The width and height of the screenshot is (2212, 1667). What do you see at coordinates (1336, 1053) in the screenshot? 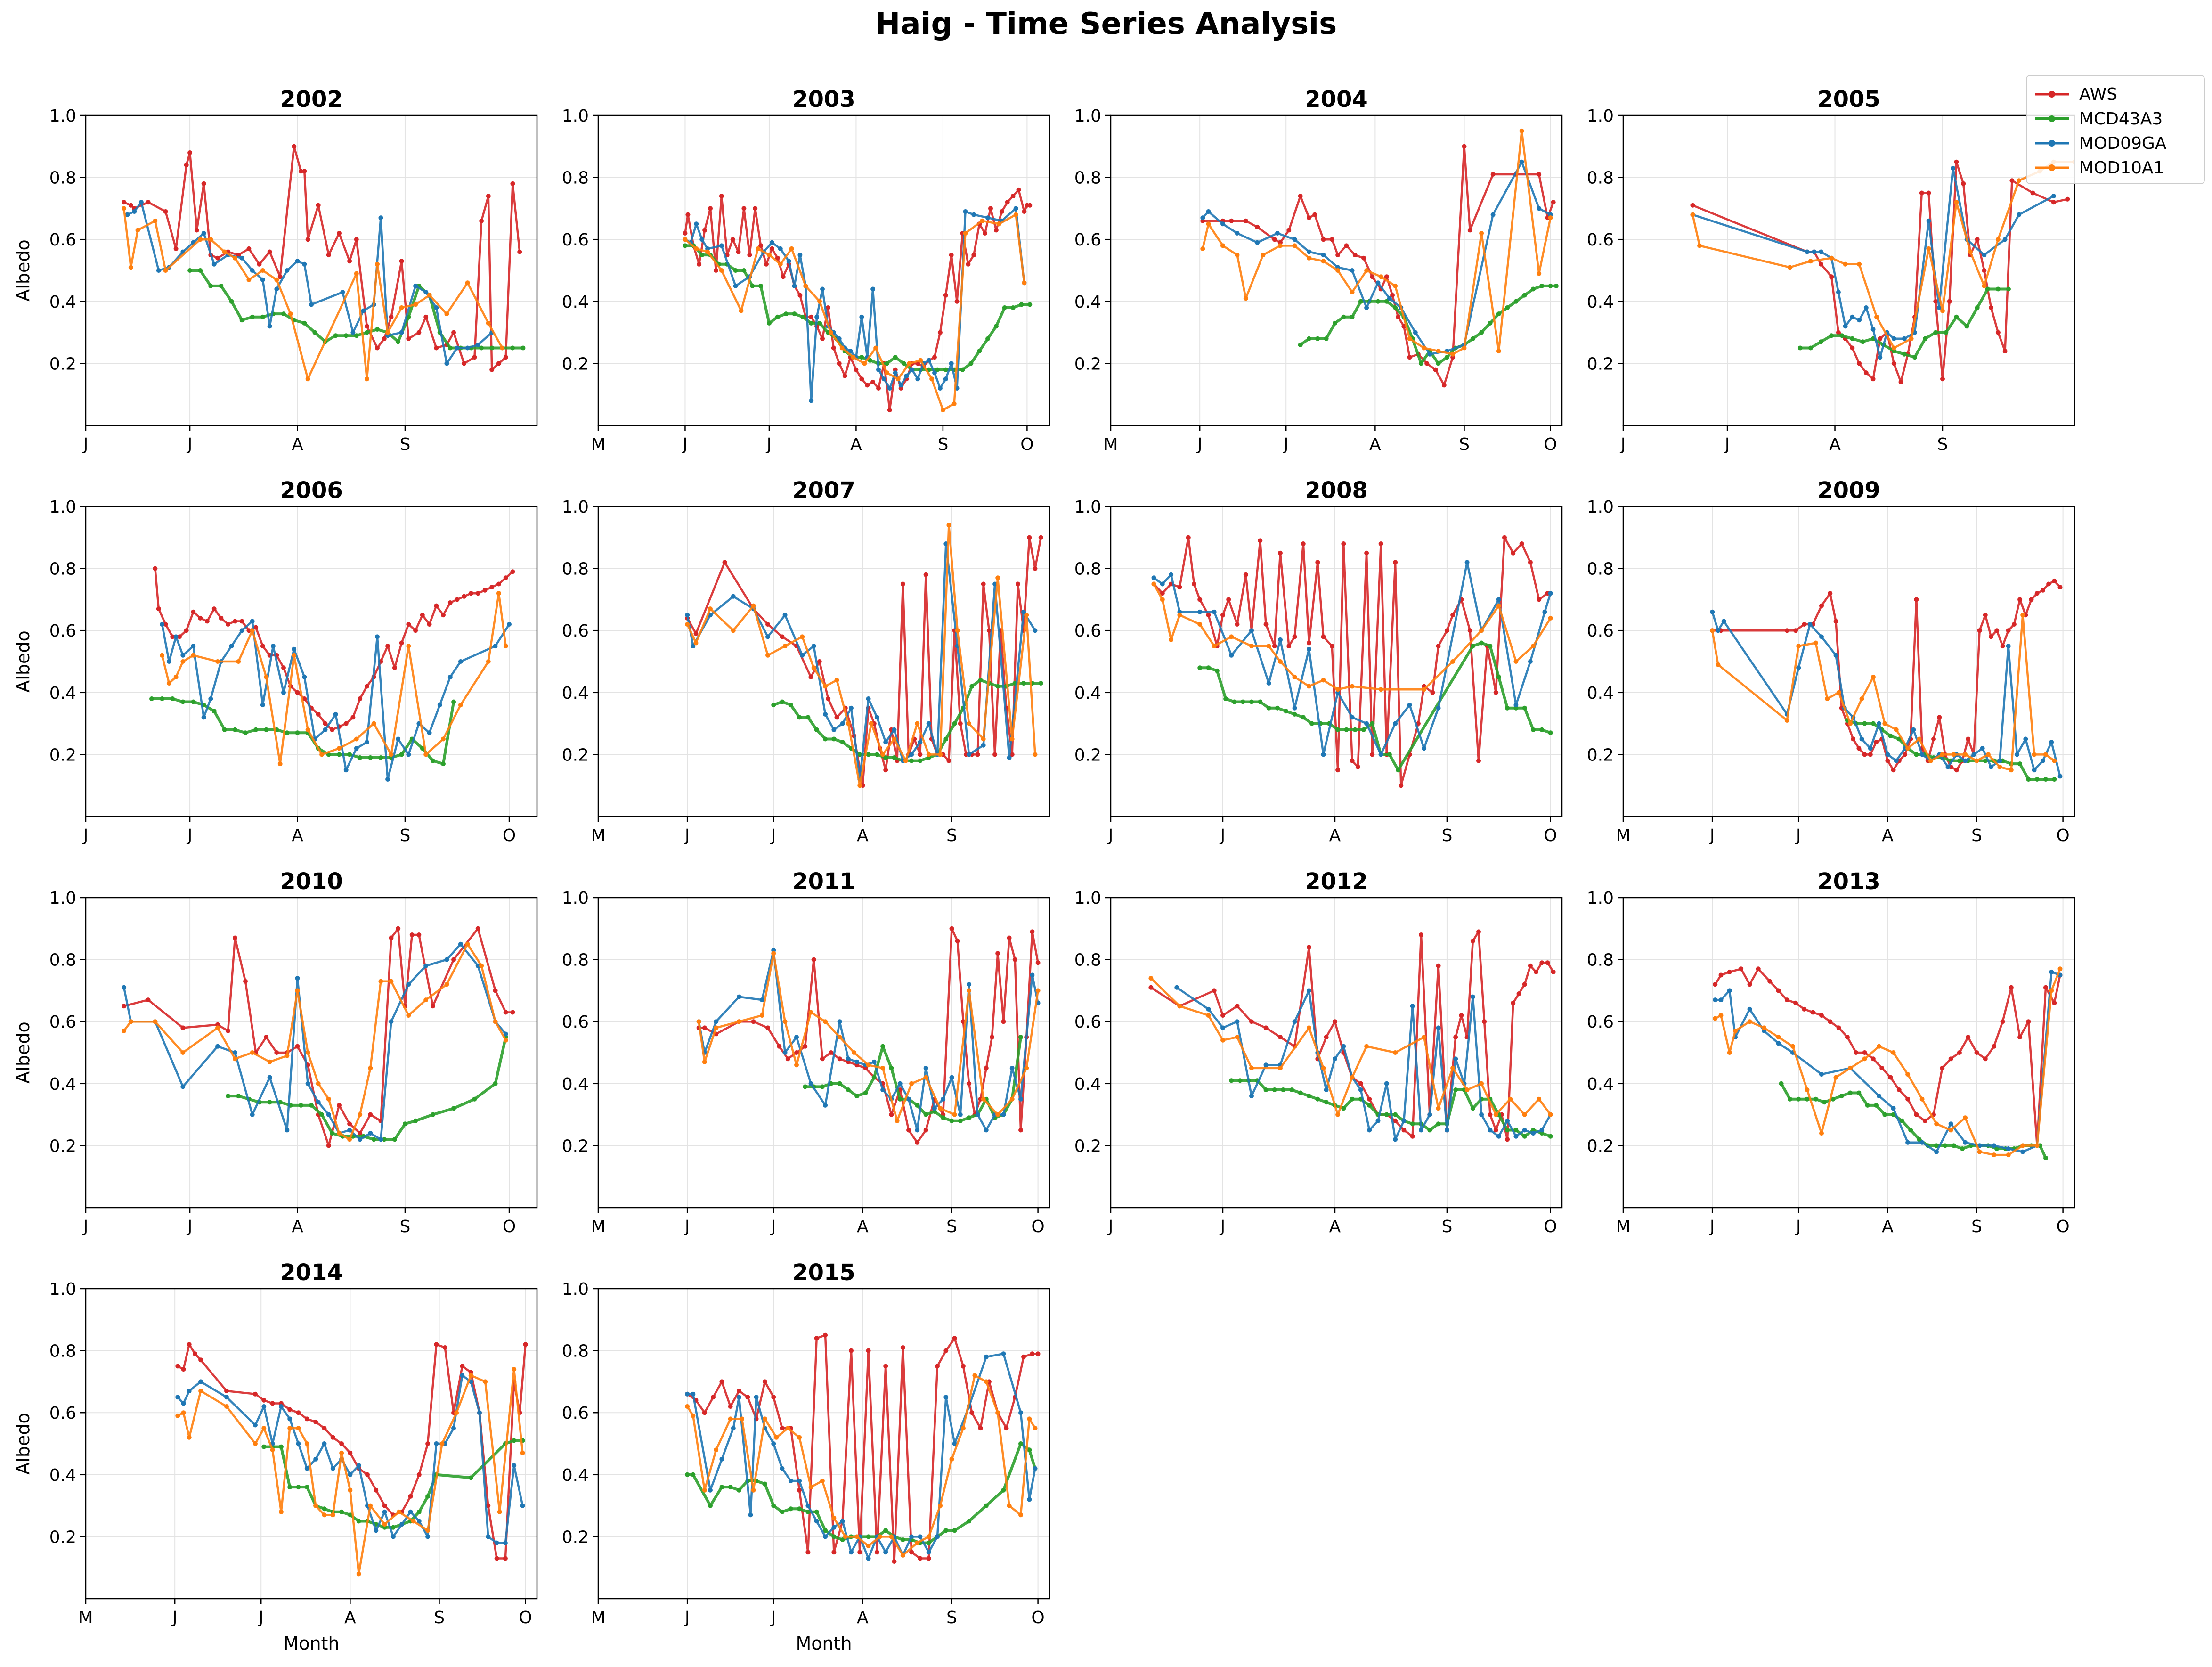
I see `axes-frame` at bounding box center [1336, 1053].